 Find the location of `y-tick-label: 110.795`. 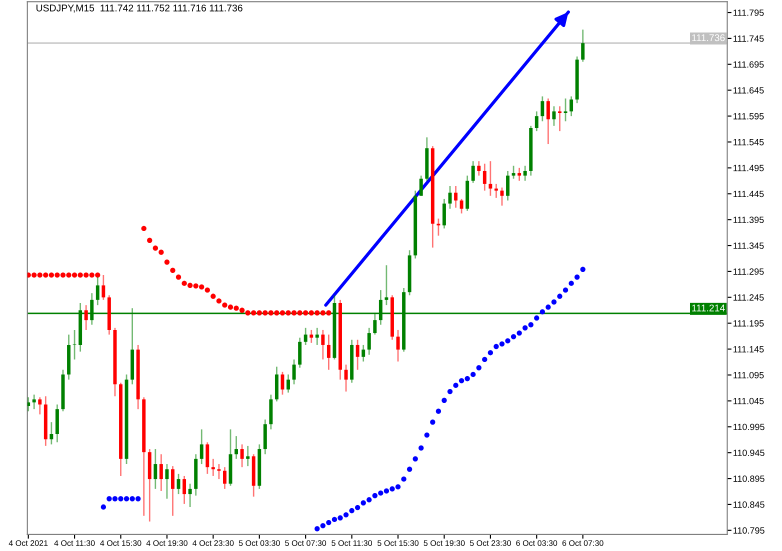

y-tick-label: 110.795 is located at coordinates (749, 530).